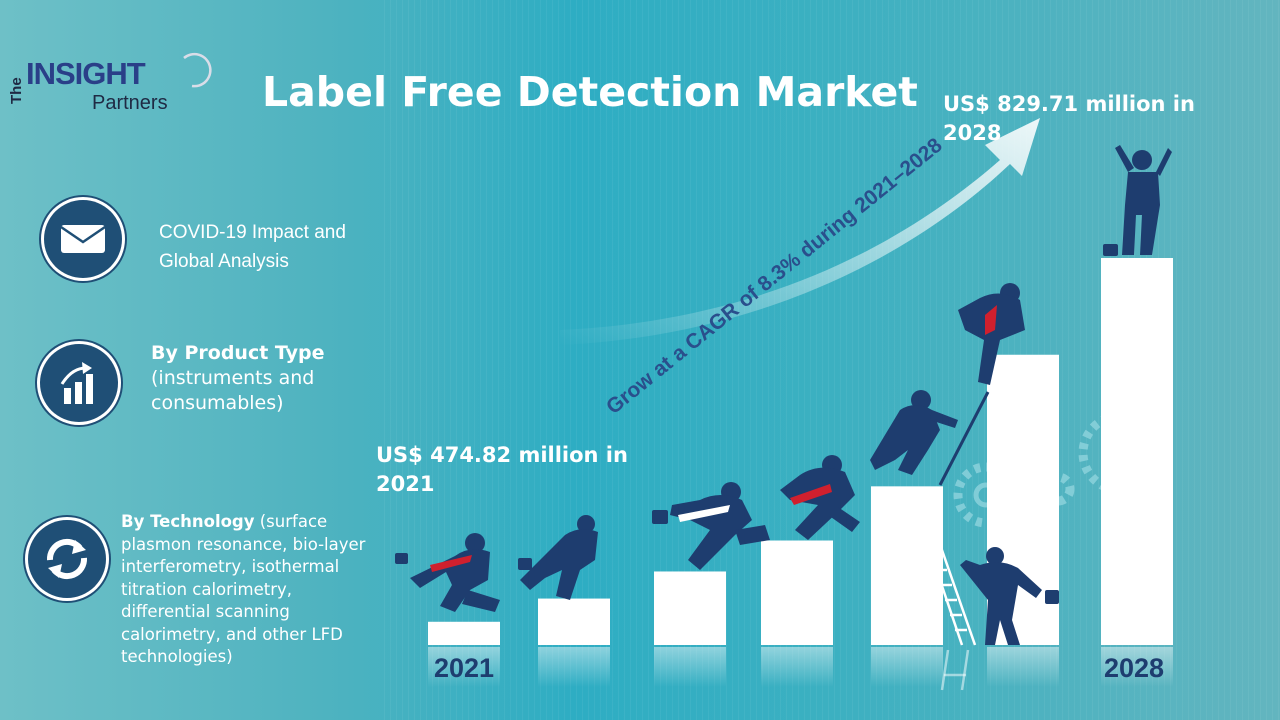 The height and width of the screenshot is (720, 1280). Describe the element at coordinates (590, 92) in the screenshot. I see `page-title: Label Free Detection Market` at that location.